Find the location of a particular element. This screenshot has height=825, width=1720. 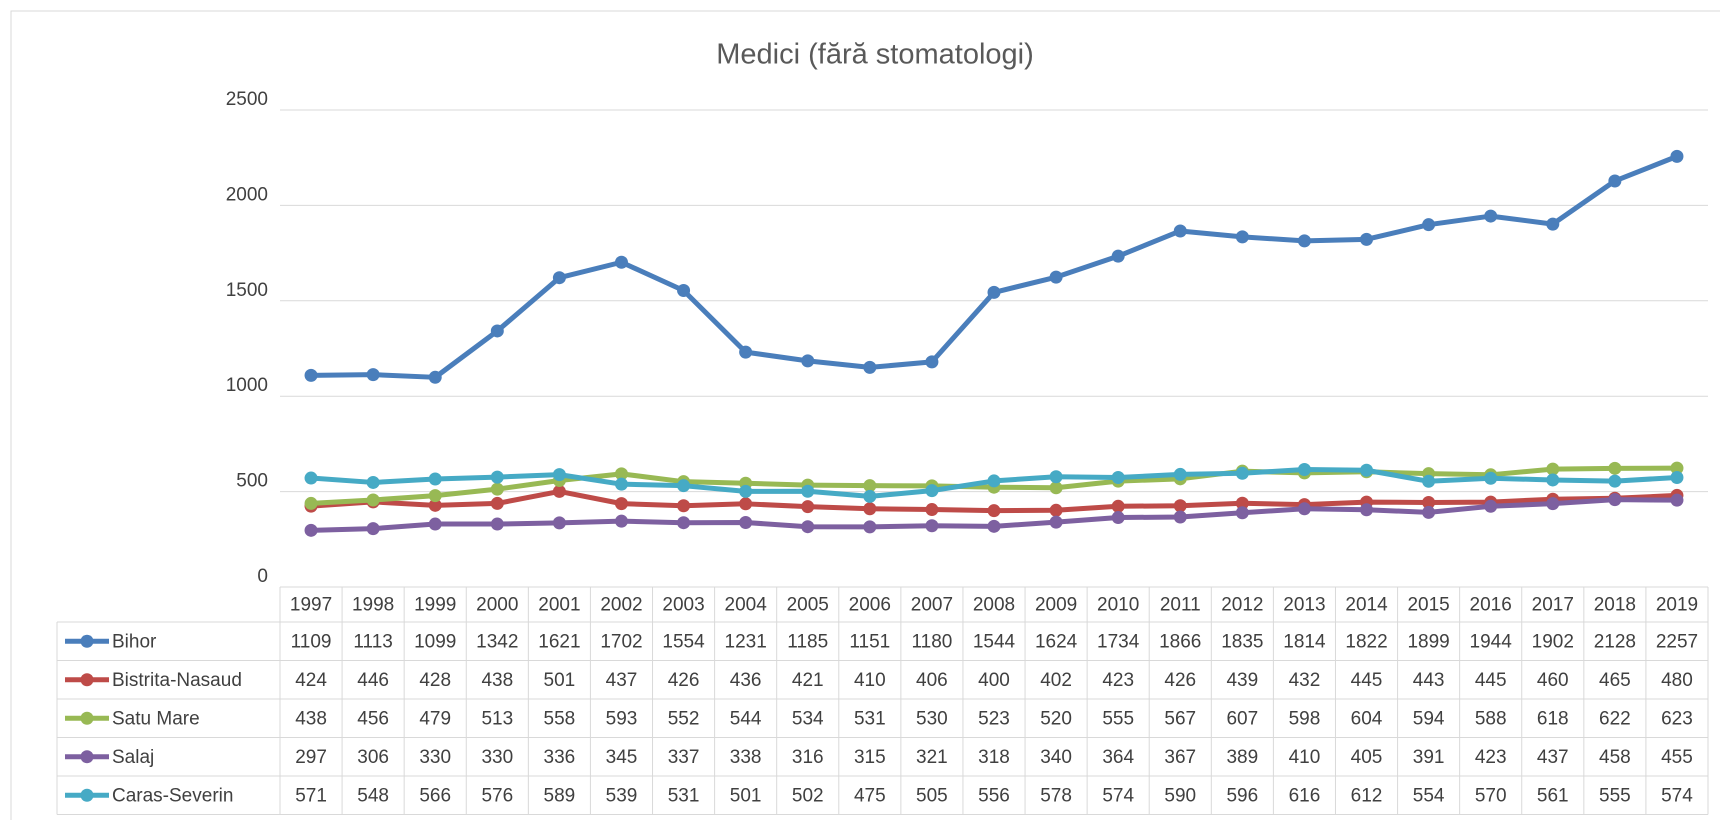

x-tick-label: 2016 is located at coordinates (1491, 605).